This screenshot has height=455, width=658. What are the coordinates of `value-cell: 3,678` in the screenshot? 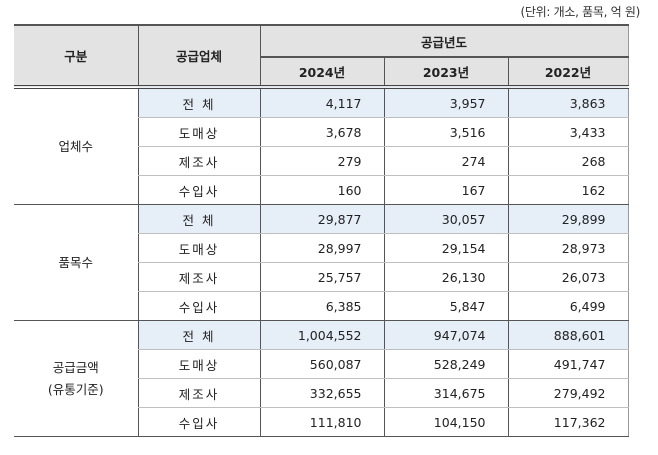 It's located at (321, 132).